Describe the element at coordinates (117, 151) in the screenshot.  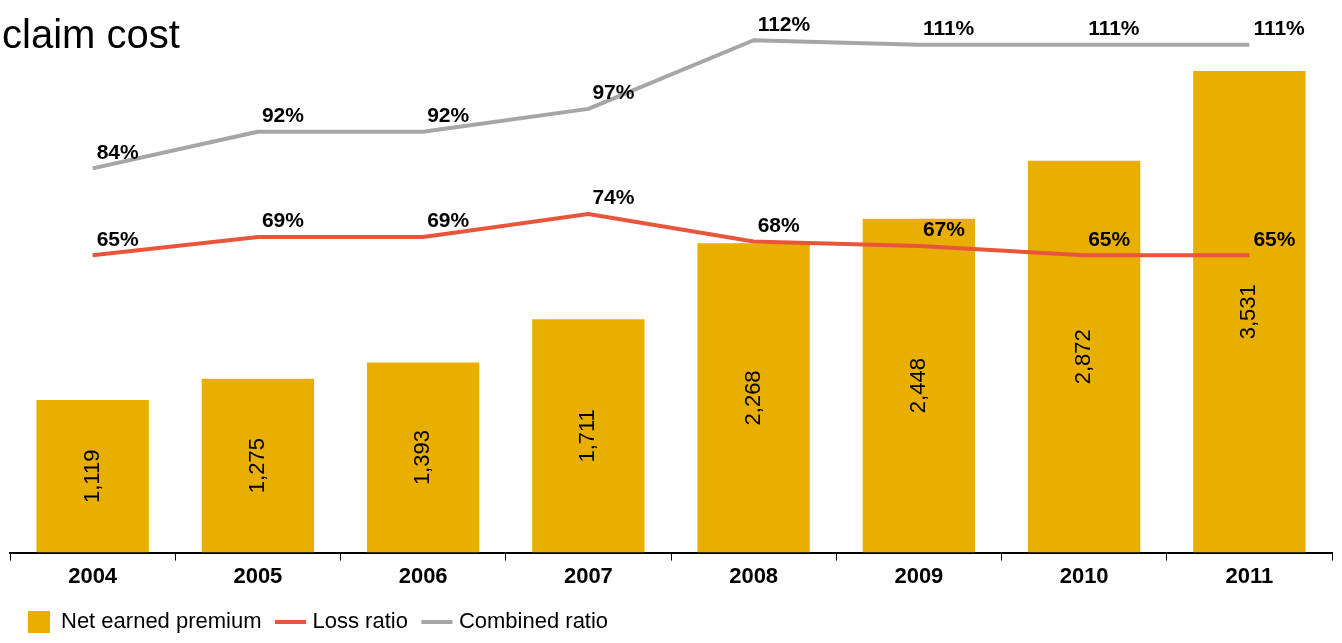
I see `data-label: 84%` at that location.